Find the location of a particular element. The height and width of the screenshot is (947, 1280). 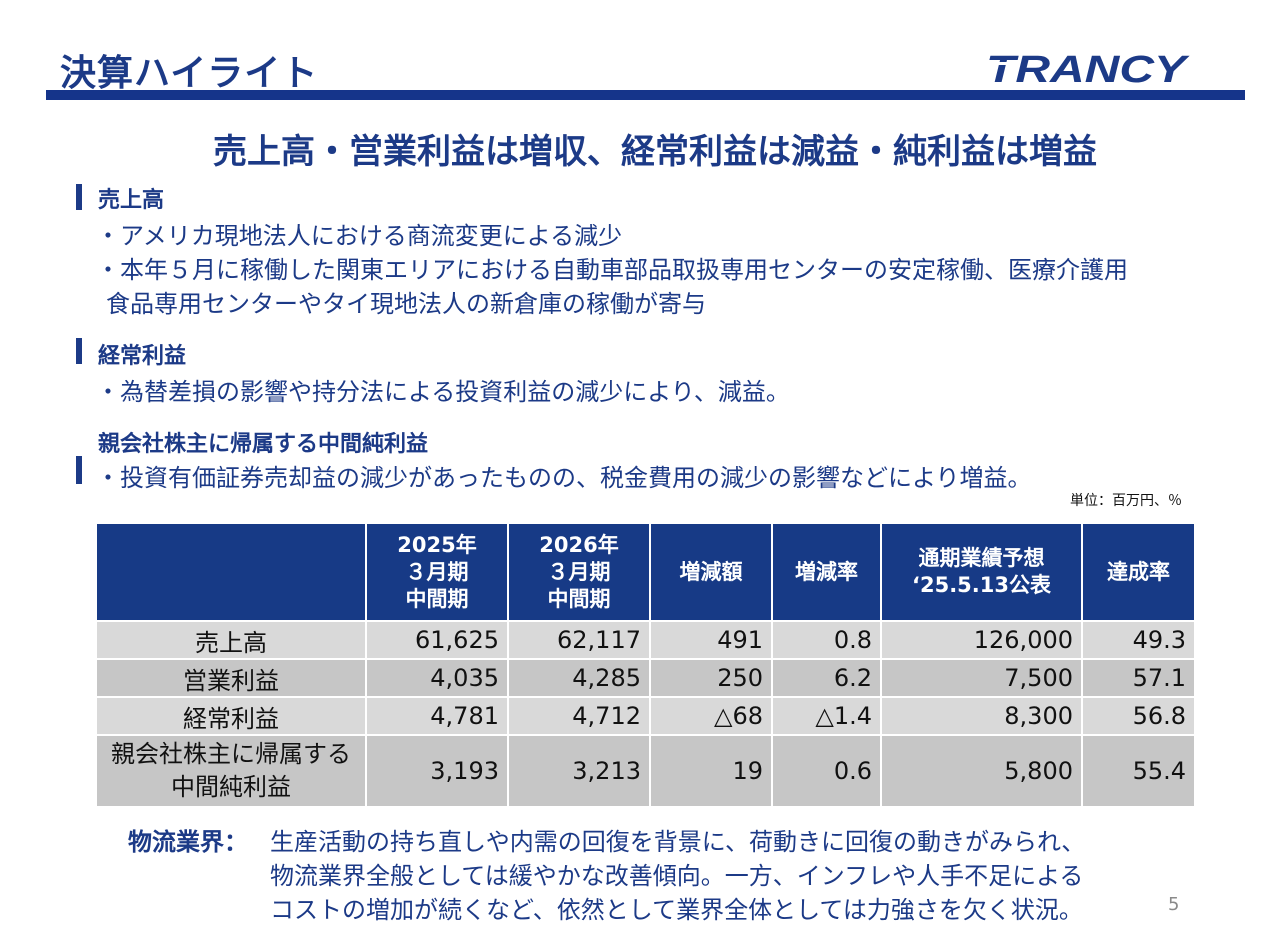

title-rule is located at coordinates (645, 95).